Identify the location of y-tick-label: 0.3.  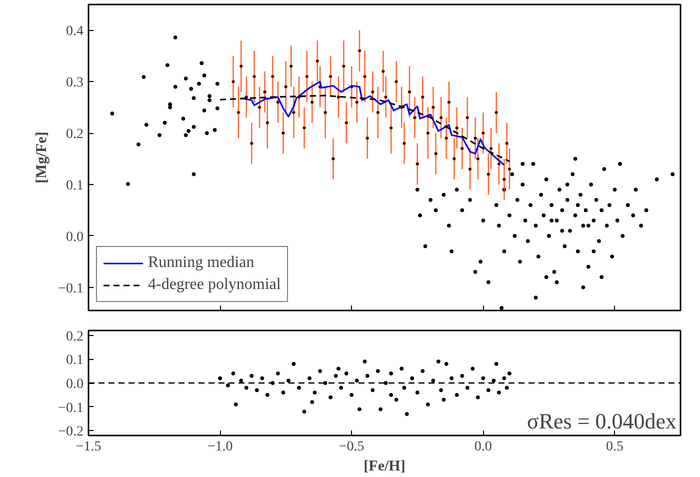
(75, 83).